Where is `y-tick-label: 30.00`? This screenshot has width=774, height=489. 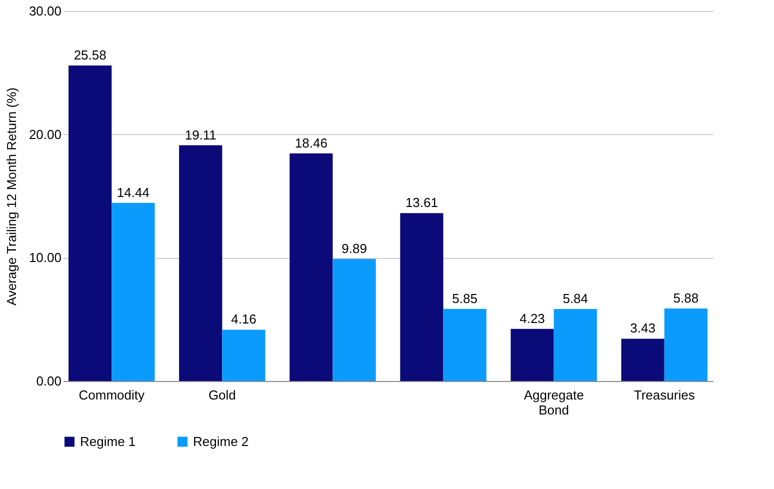
y-tick-label: 30.00 is located at coordinates (45, 11).